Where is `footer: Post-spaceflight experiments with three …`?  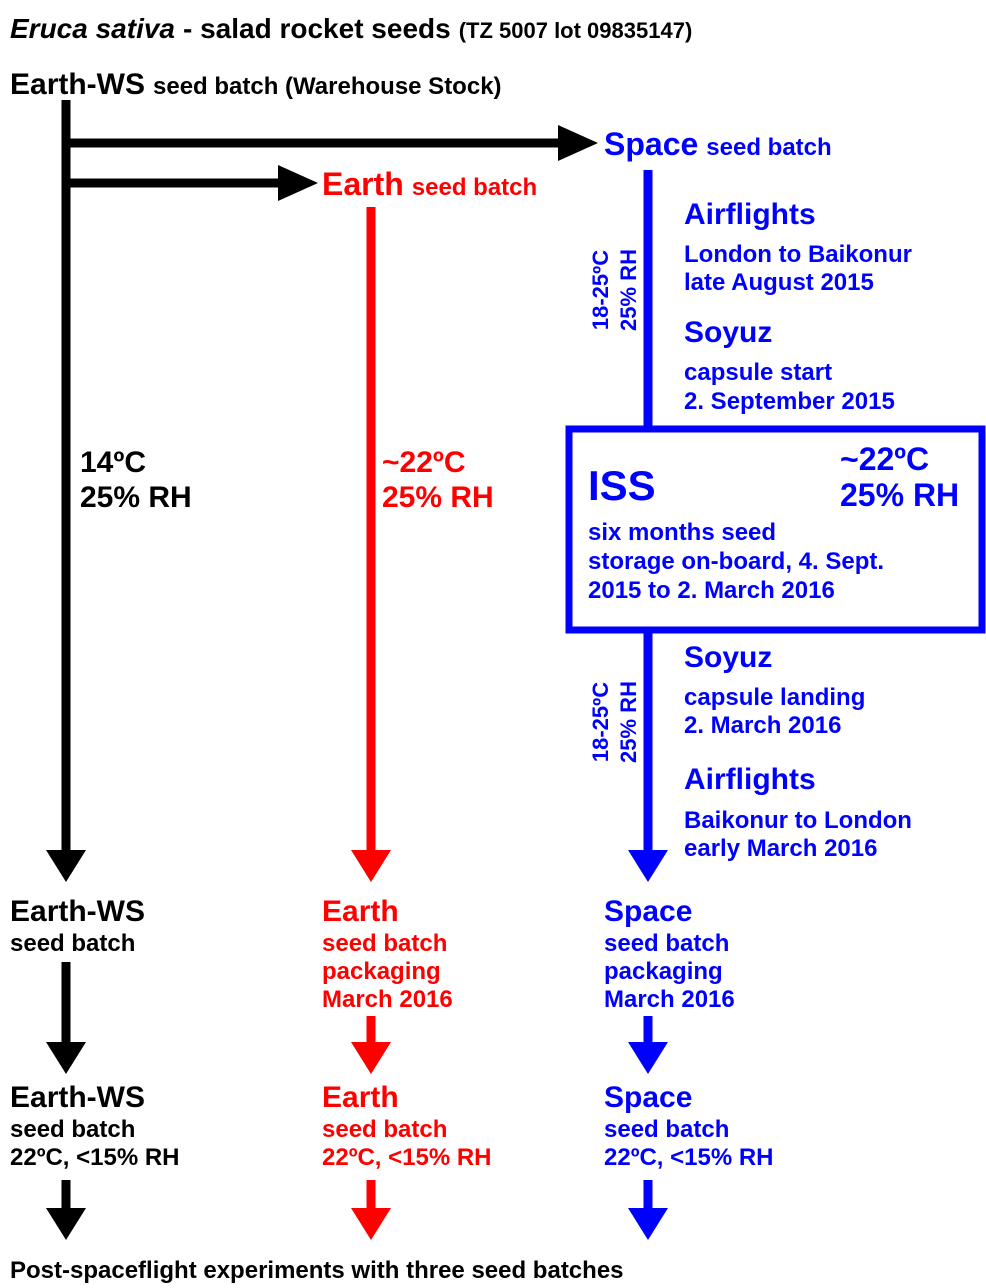
footer: Post-spaceflight experiments with three … is located at coordinates (317, 1270).